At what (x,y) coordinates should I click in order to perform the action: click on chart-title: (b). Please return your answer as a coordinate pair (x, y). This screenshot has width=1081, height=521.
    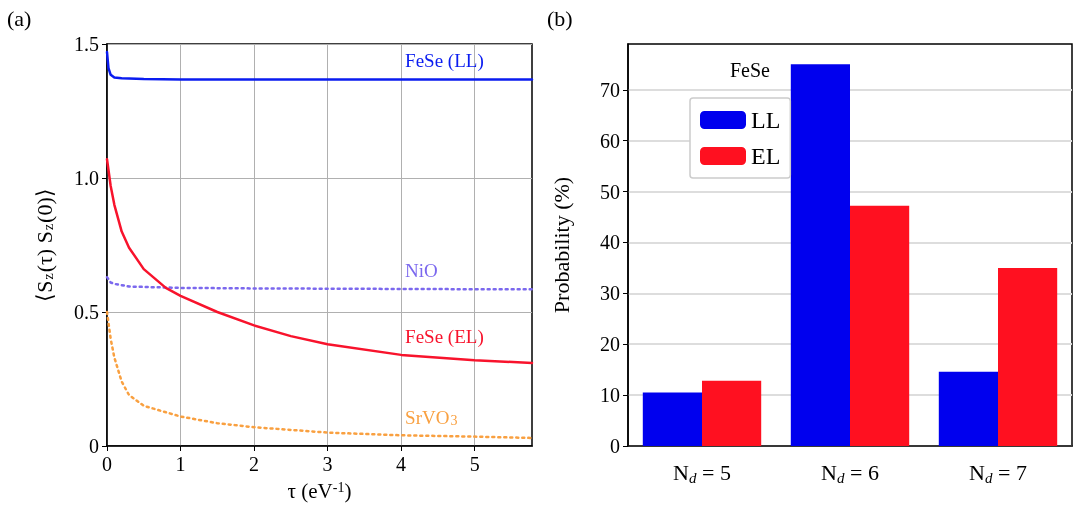
    Looking at the image, I should click on (560, 18).